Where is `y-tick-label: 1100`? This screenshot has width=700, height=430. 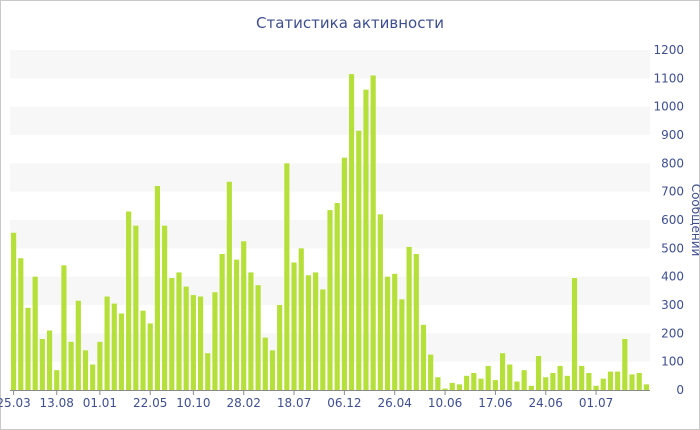 y-tick-label: 1100 is located at coordinates (668, 78).